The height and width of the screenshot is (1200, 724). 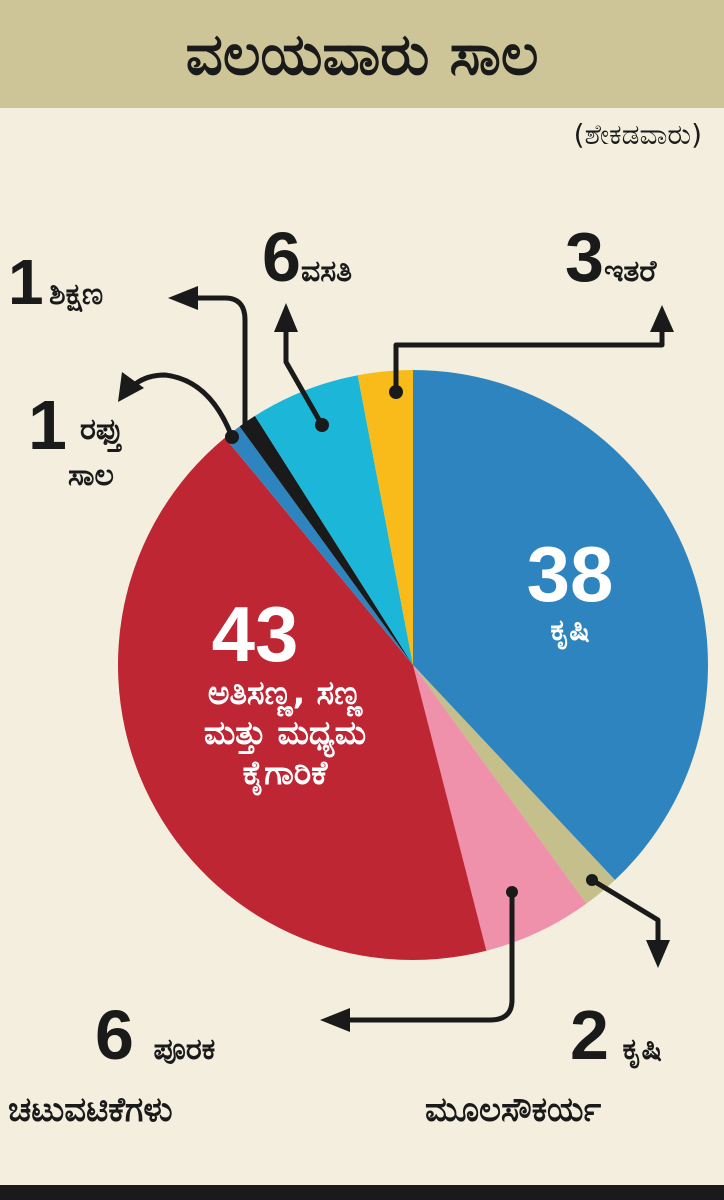 I want to click on label-education: 1 ಶಿಕ್ಷಣ, so click(x=55, y=282).